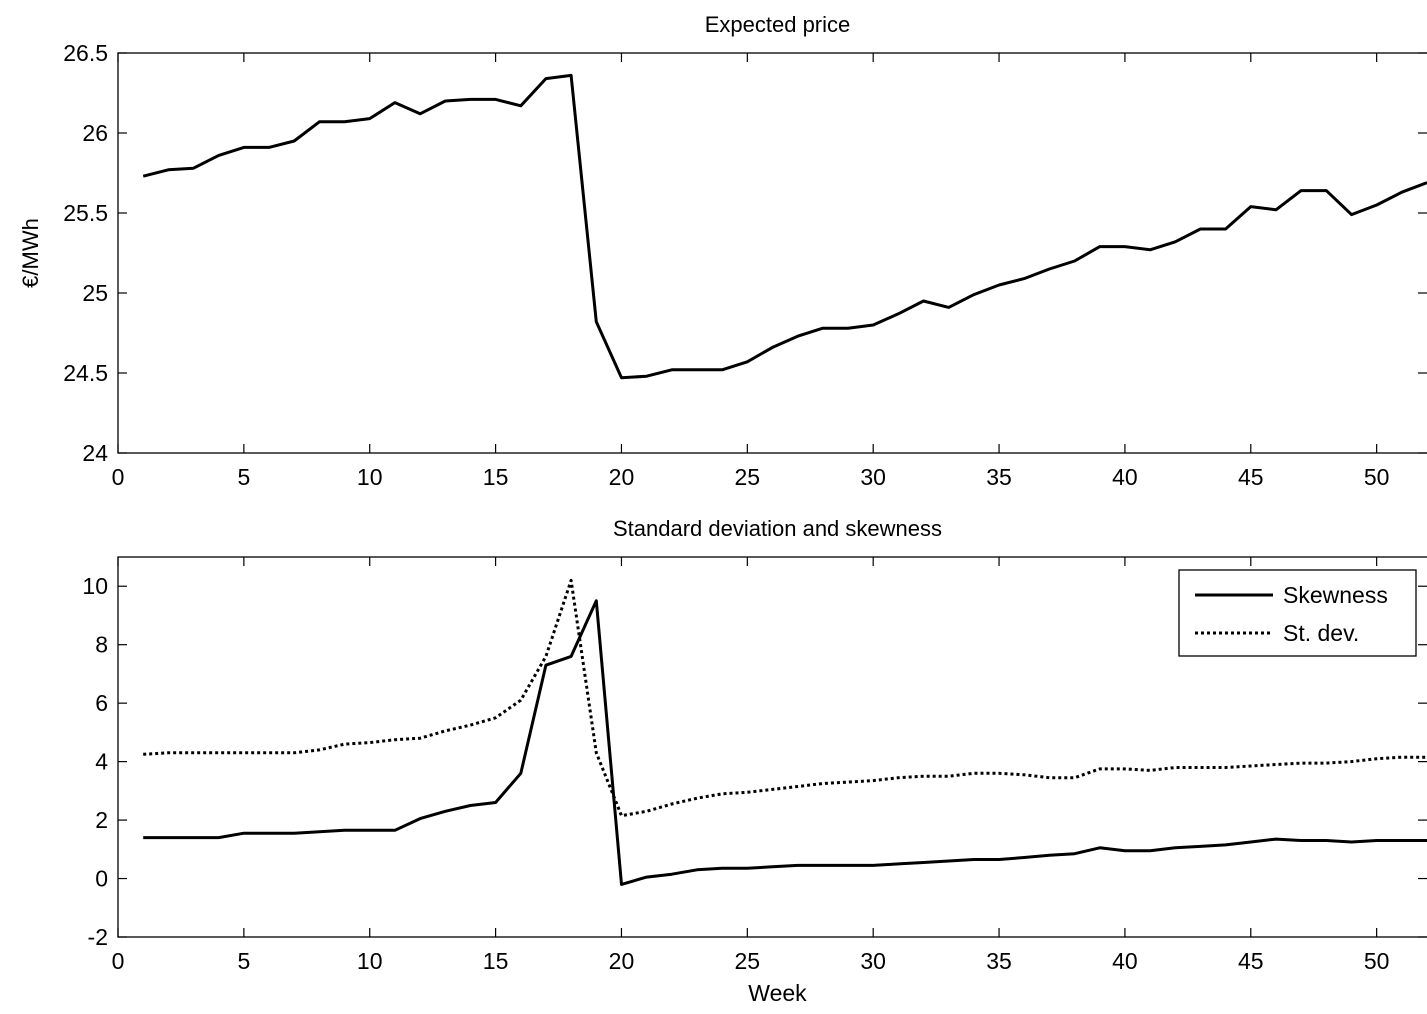  I want to click on y-tick-label: 24.5, so click(85, 373).